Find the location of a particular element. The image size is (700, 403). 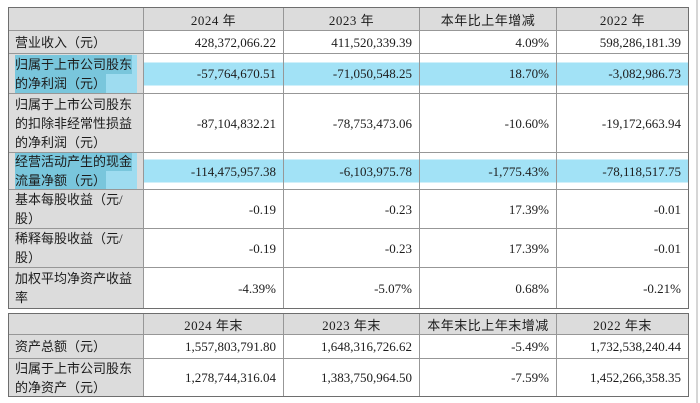

column-header: 本年比上年增减 is located at coordinates (488, 19).